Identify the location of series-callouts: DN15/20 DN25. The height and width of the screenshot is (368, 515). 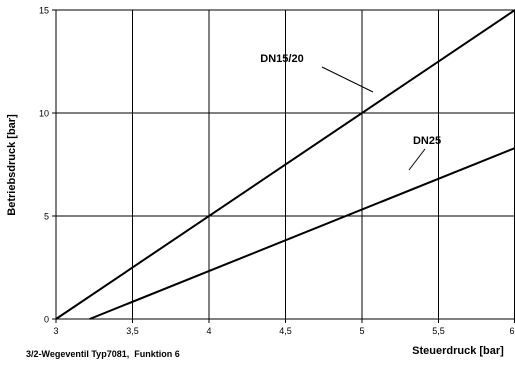
(350, 112).